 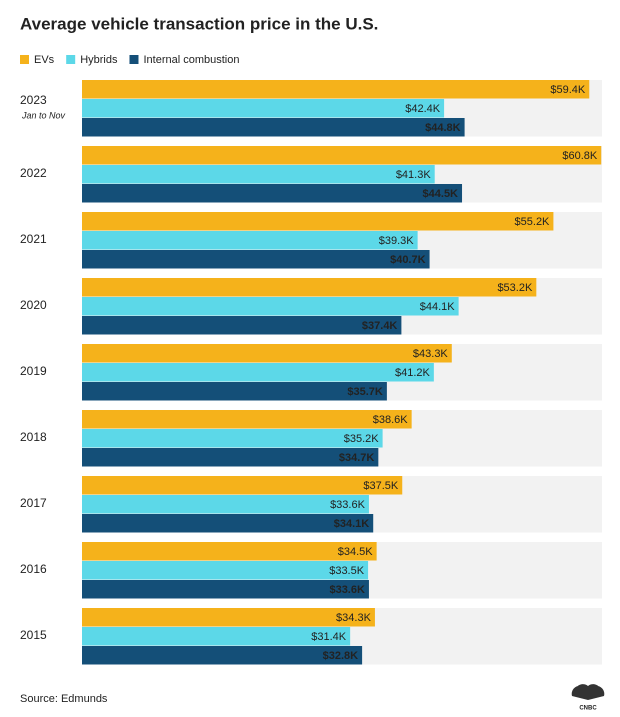 I want to click on category-label: 2019, so click(x=33, y=371).